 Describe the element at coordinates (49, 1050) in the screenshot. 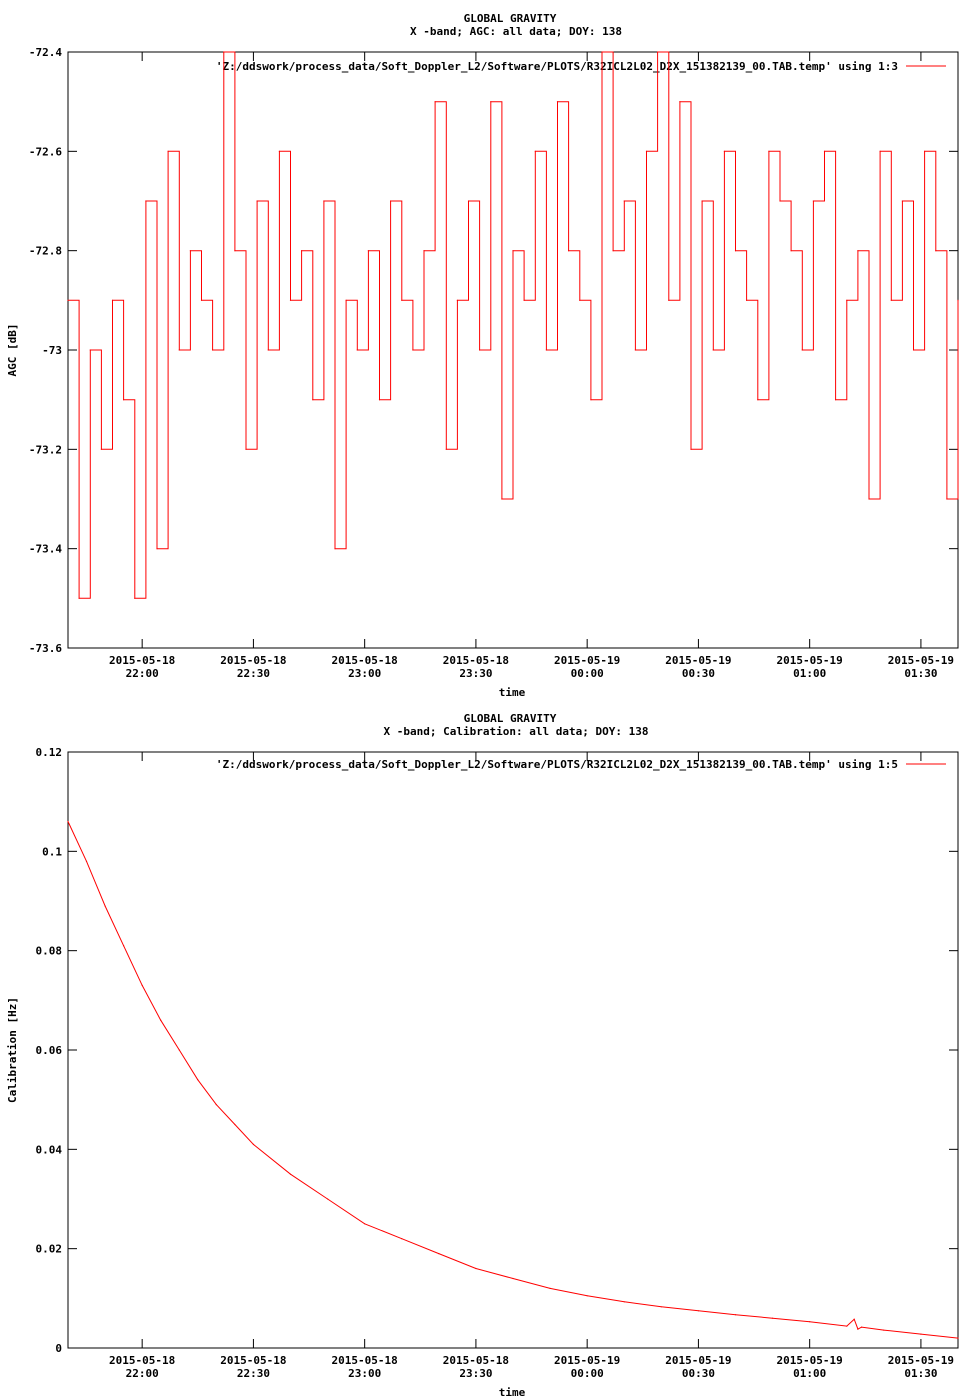

I see `y-tick-label: 0.06` at that location.